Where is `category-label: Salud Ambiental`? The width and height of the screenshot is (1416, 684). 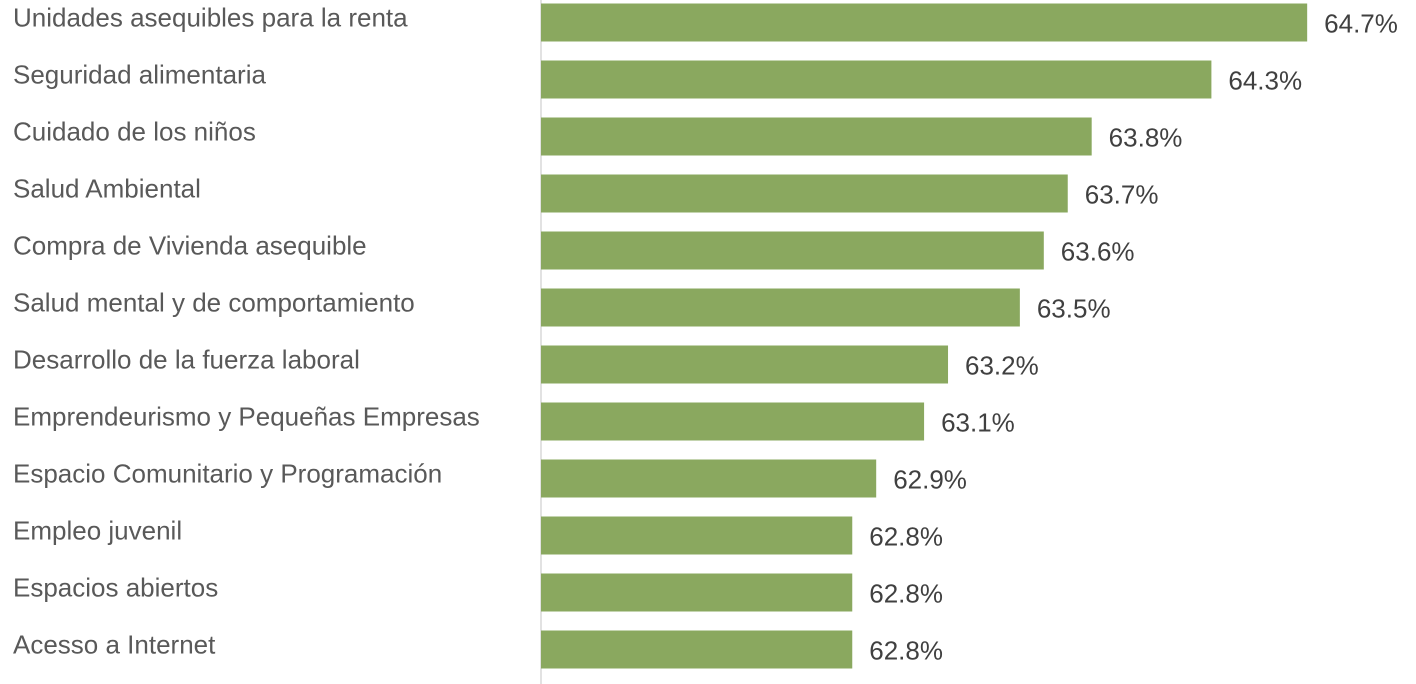 category-label: Salud Ambiental is located at coordinates (107, 188).